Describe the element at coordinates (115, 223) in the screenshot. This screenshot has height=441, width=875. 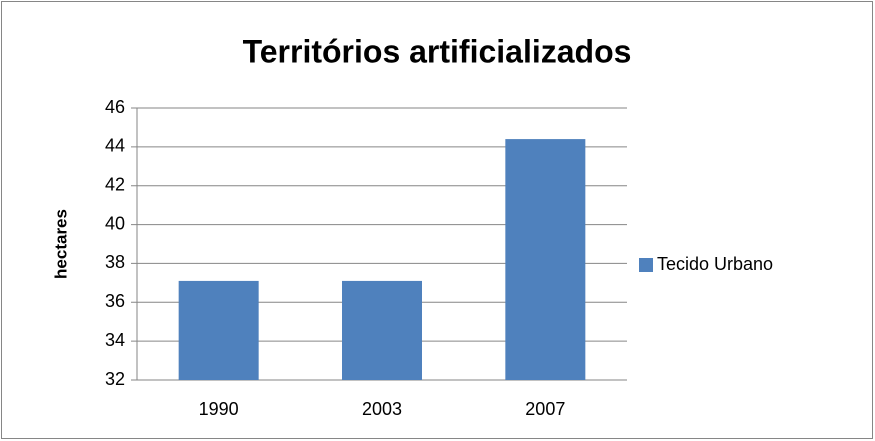
I see `y-tick-label: 40` at that location.